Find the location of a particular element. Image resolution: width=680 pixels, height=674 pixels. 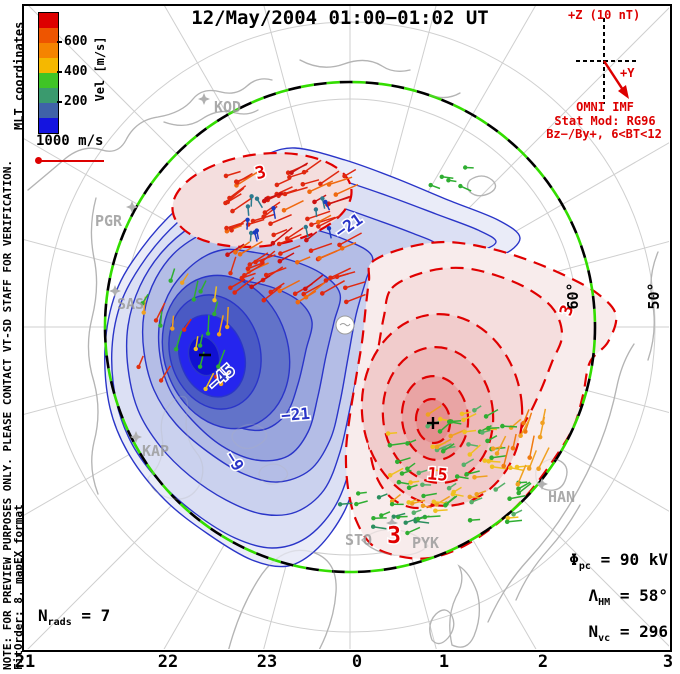

station-label-PGR: PGR is located at coordinates (109, 221).